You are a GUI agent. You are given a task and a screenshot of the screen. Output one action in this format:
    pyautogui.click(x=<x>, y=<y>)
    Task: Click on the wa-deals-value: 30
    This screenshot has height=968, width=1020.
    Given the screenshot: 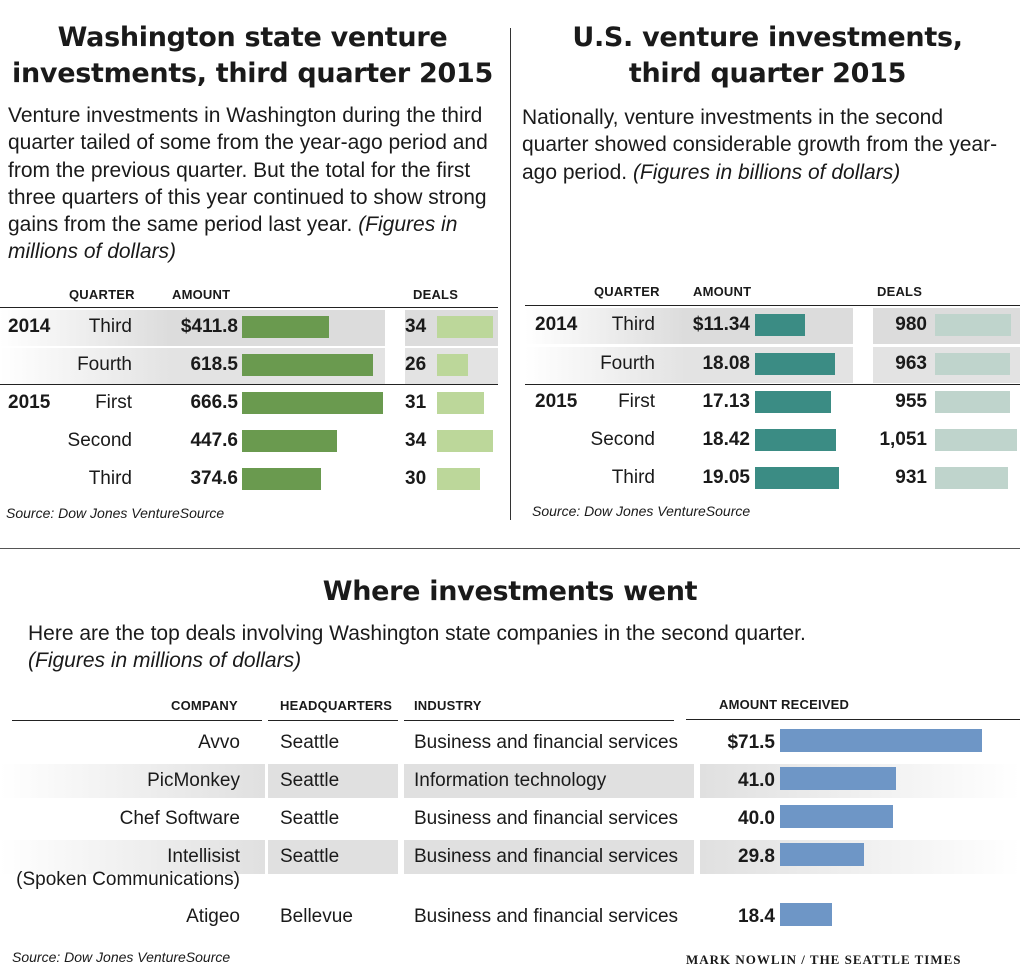 What is the action you would take?
    pyautogui.click(x=416, y=478)
    